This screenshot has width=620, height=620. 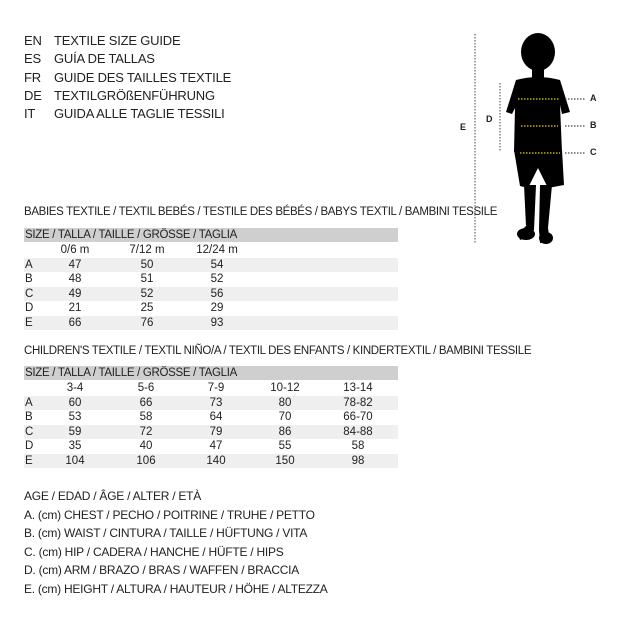 I want to click on label-a: A, so click(x=593, y=98).